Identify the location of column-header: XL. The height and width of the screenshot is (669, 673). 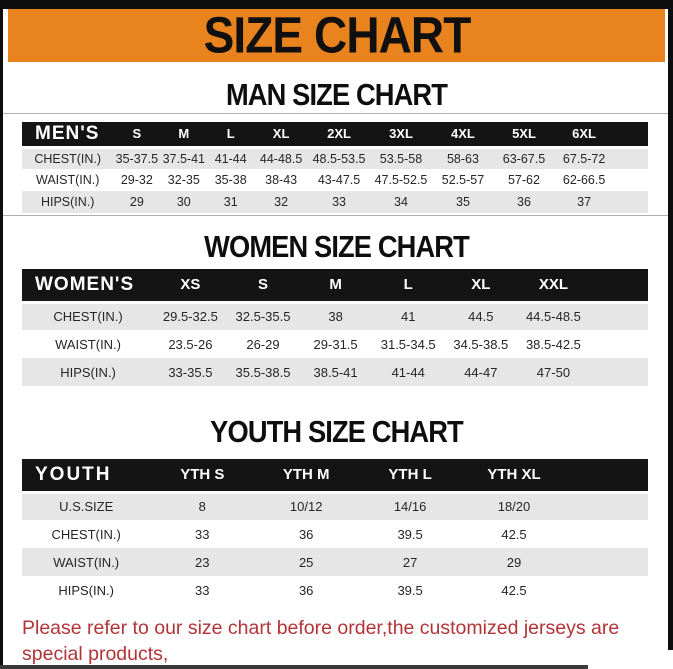
(481, 286).